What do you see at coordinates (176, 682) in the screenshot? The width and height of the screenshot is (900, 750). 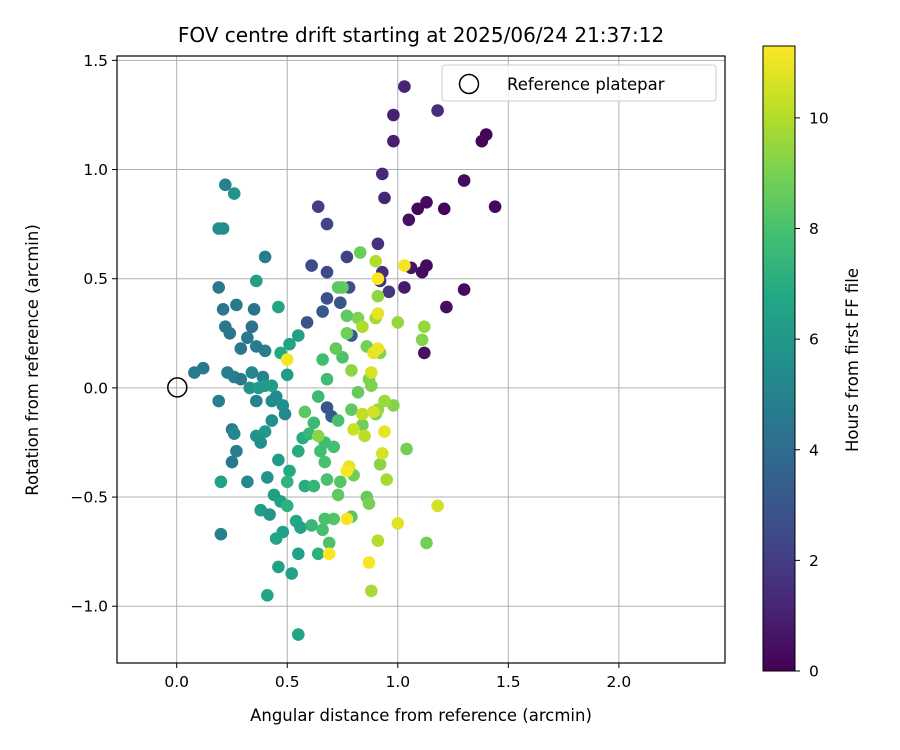 I see `x-tick-label: 0.0` at bounding box center [176, 682].